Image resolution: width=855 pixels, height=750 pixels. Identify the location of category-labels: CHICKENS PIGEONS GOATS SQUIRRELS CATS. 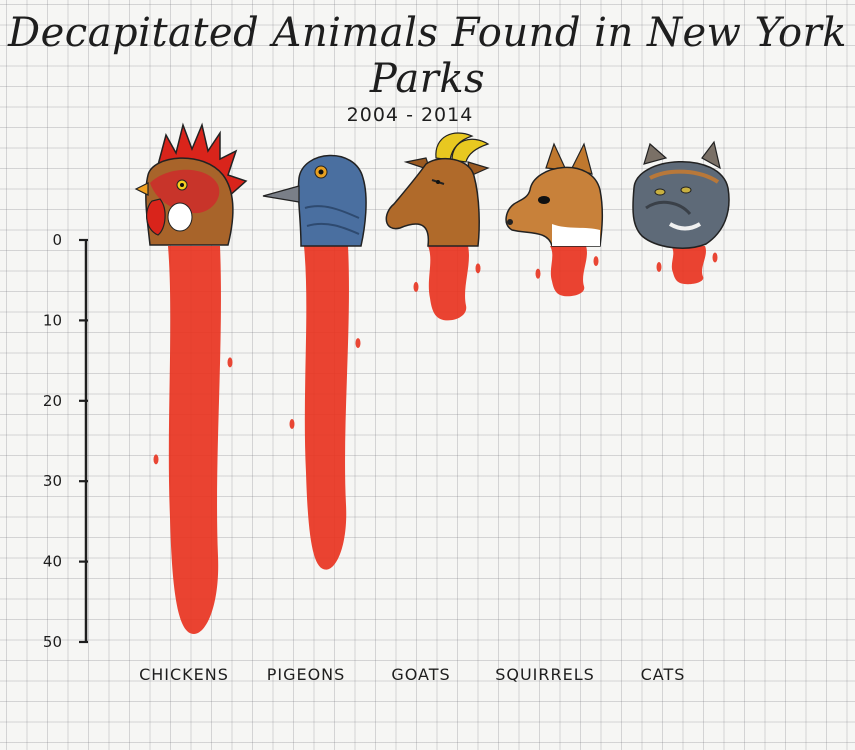
(412, 674).